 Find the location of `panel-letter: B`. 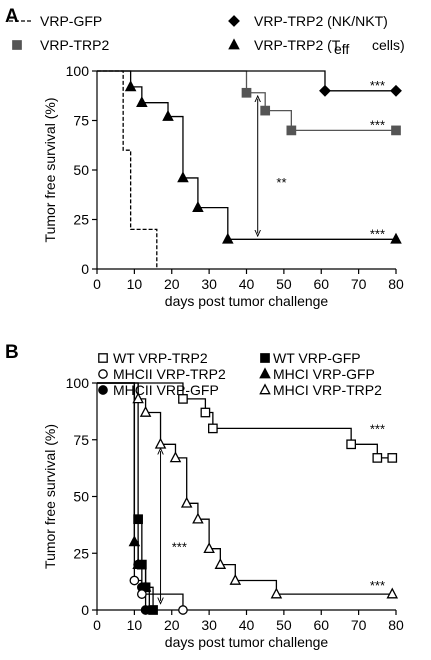

panel-letter: B is located at coordinates (12, 352).